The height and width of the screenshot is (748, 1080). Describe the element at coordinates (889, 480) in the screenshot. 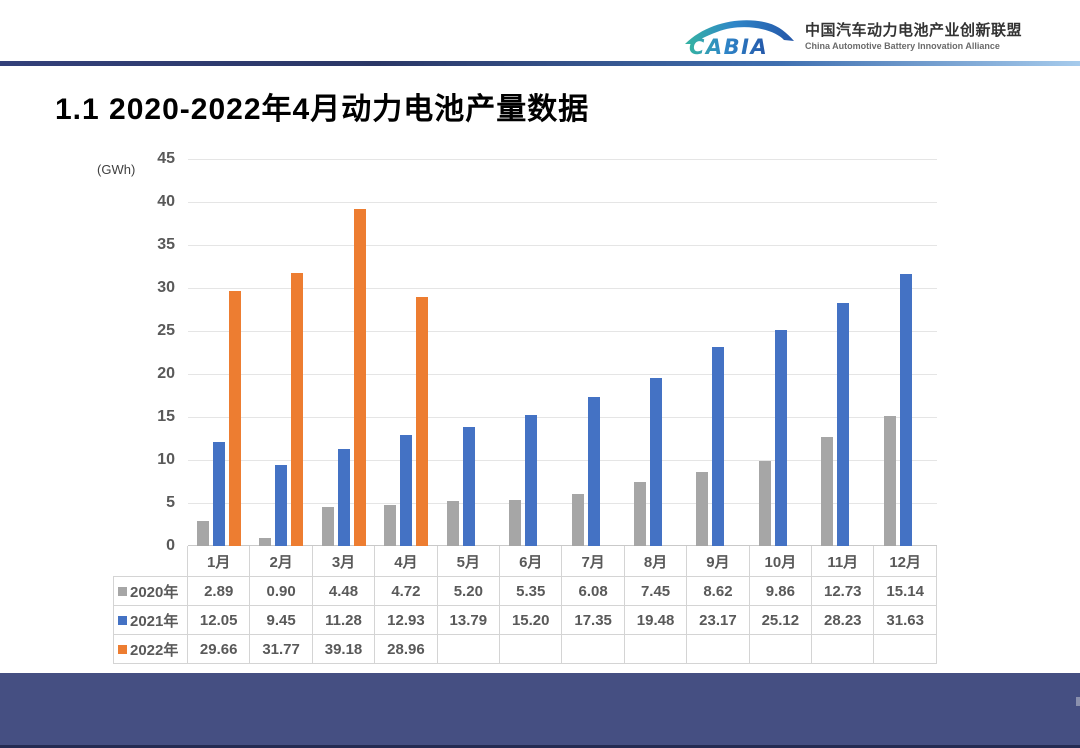

I see `bar-2020年-m12` at that location.